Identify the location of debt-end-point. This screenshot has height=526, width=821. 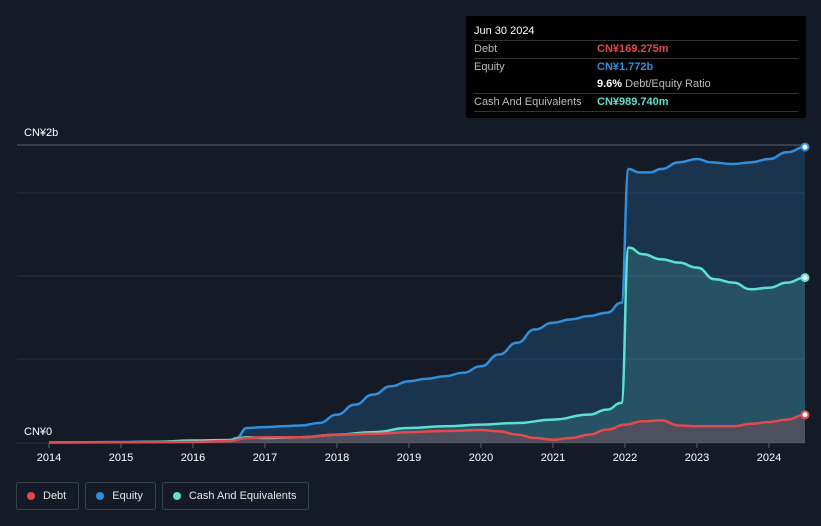
(805, 415).